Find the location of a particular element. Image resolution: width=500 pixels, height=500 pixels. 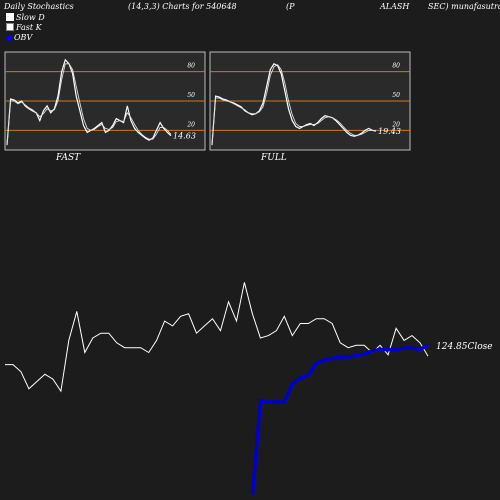

header-p: (P is located at coordinates (290, 6).